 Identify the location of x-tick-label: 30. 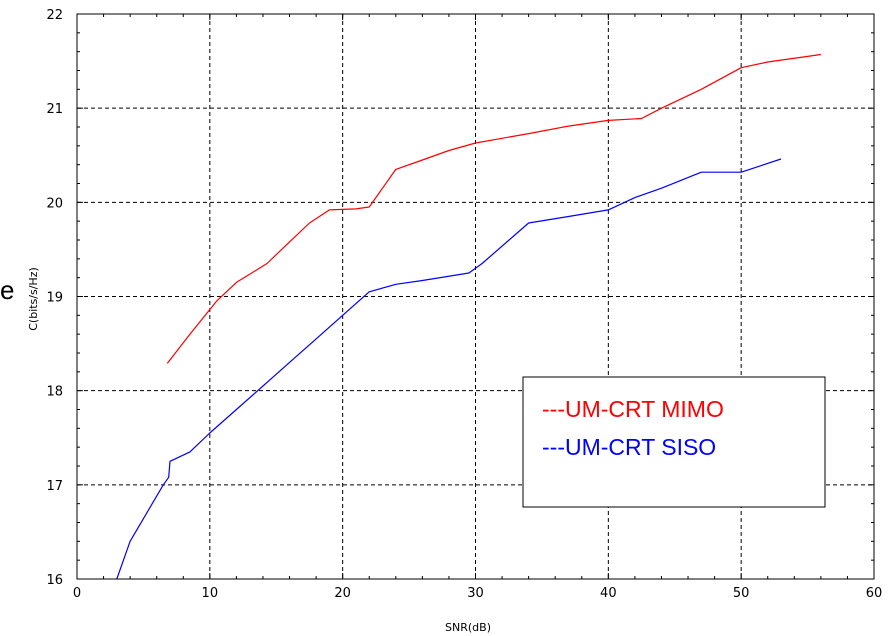
(475, 593).